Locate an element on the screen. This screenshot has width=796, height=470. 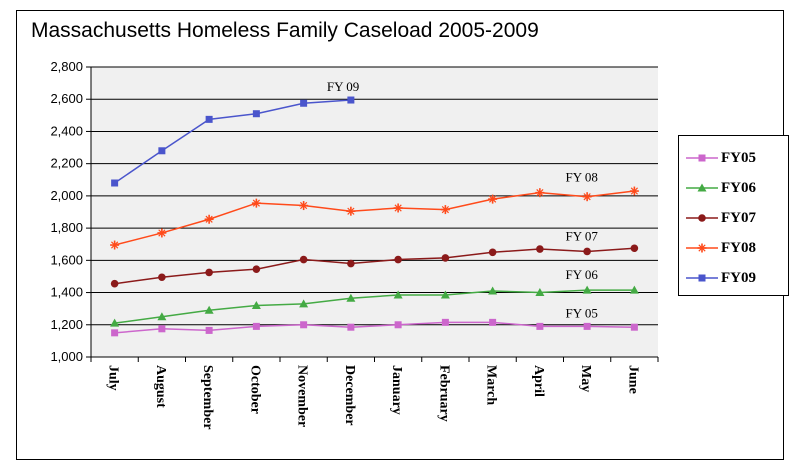
legend-marker-d2 is located at coordinates (702, 248).